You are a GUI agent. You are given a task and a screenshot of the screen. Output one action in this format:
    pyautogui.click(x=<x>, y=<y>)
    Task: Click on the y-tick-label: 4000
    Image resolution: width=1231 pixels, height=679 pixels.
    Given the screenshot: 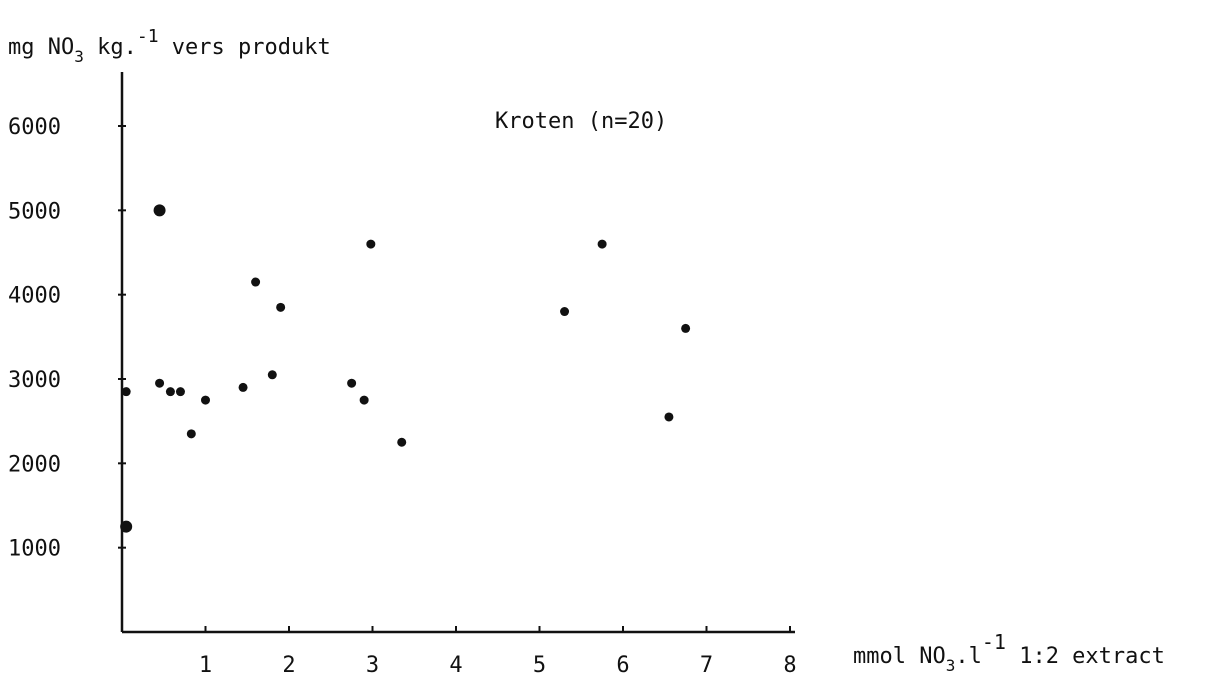 What is the action you would take?
    pyautogui.click(x=34, y=296)
    